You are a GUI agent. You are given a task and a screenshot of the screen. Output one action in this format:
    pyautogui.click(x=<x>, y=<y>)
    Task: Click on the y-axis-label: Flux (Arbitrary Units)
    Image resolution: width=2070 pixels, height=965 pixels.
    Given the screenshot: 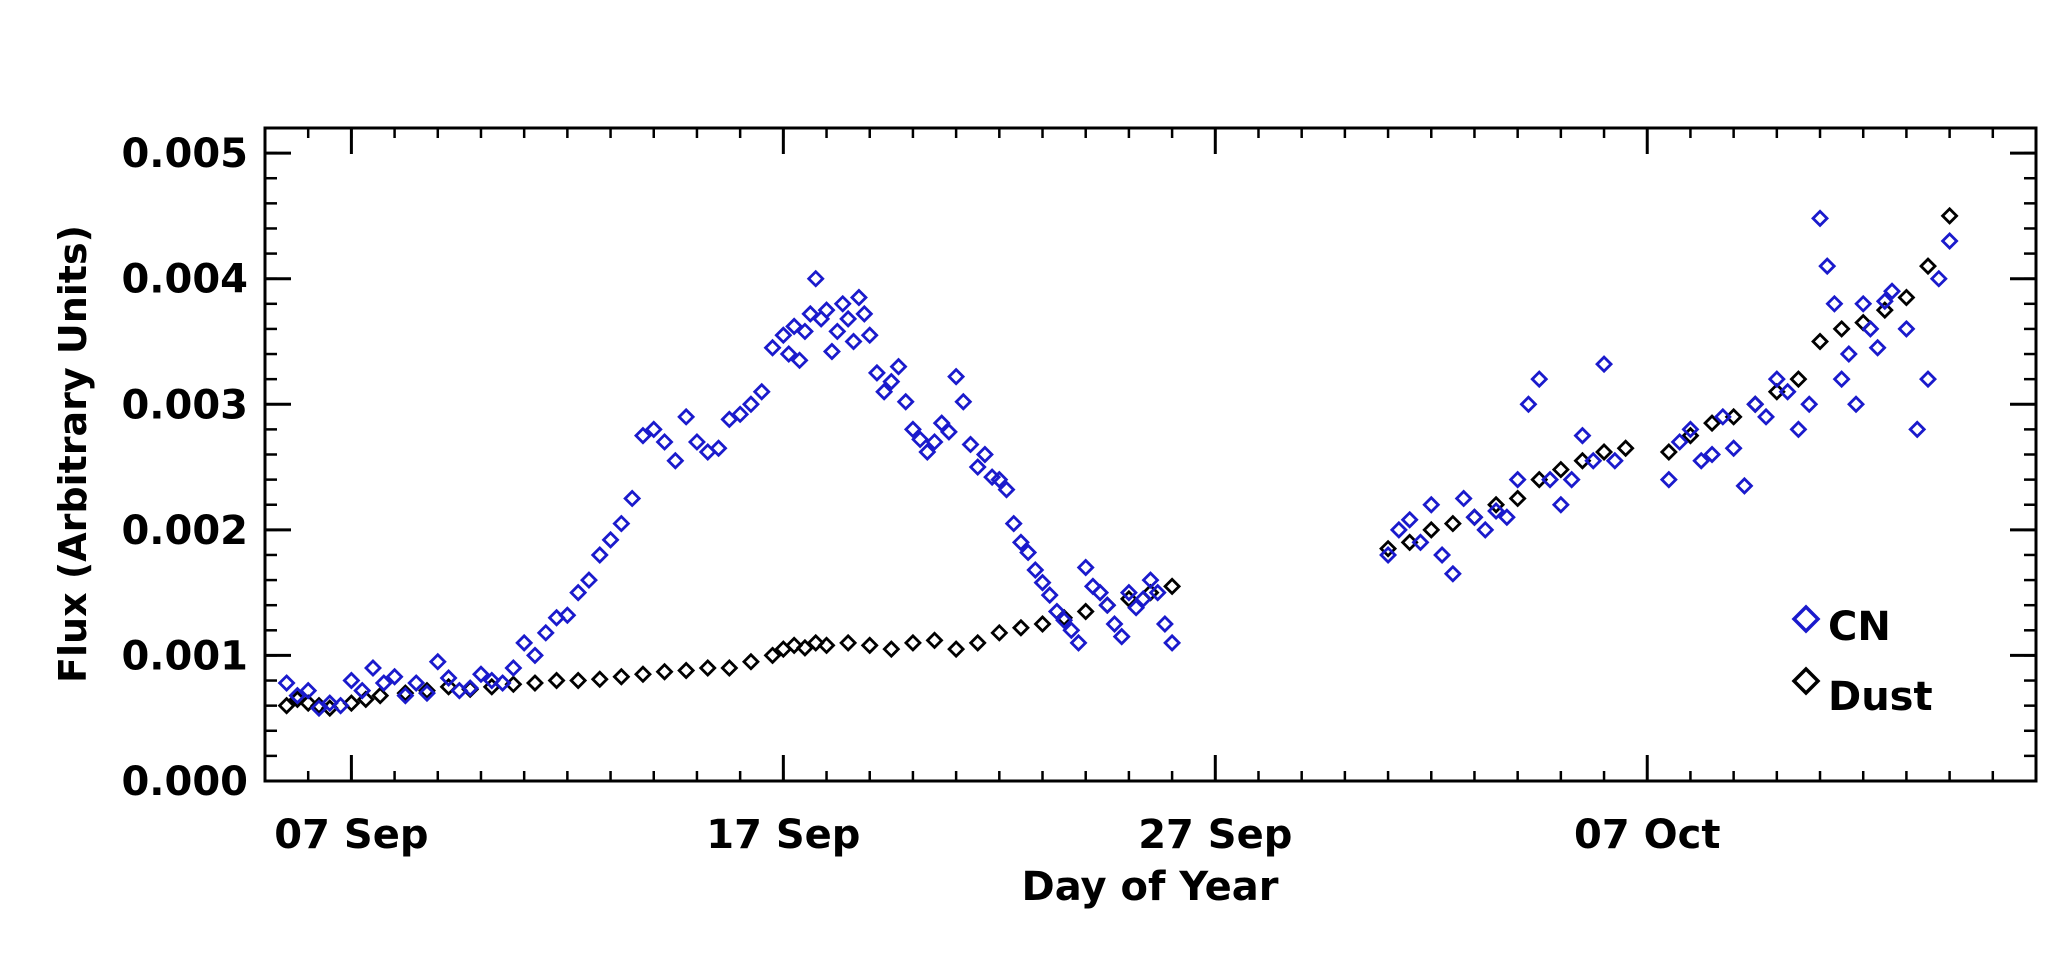 What is the action you would take?
    pyautogui.click(x=73, y=454)
    